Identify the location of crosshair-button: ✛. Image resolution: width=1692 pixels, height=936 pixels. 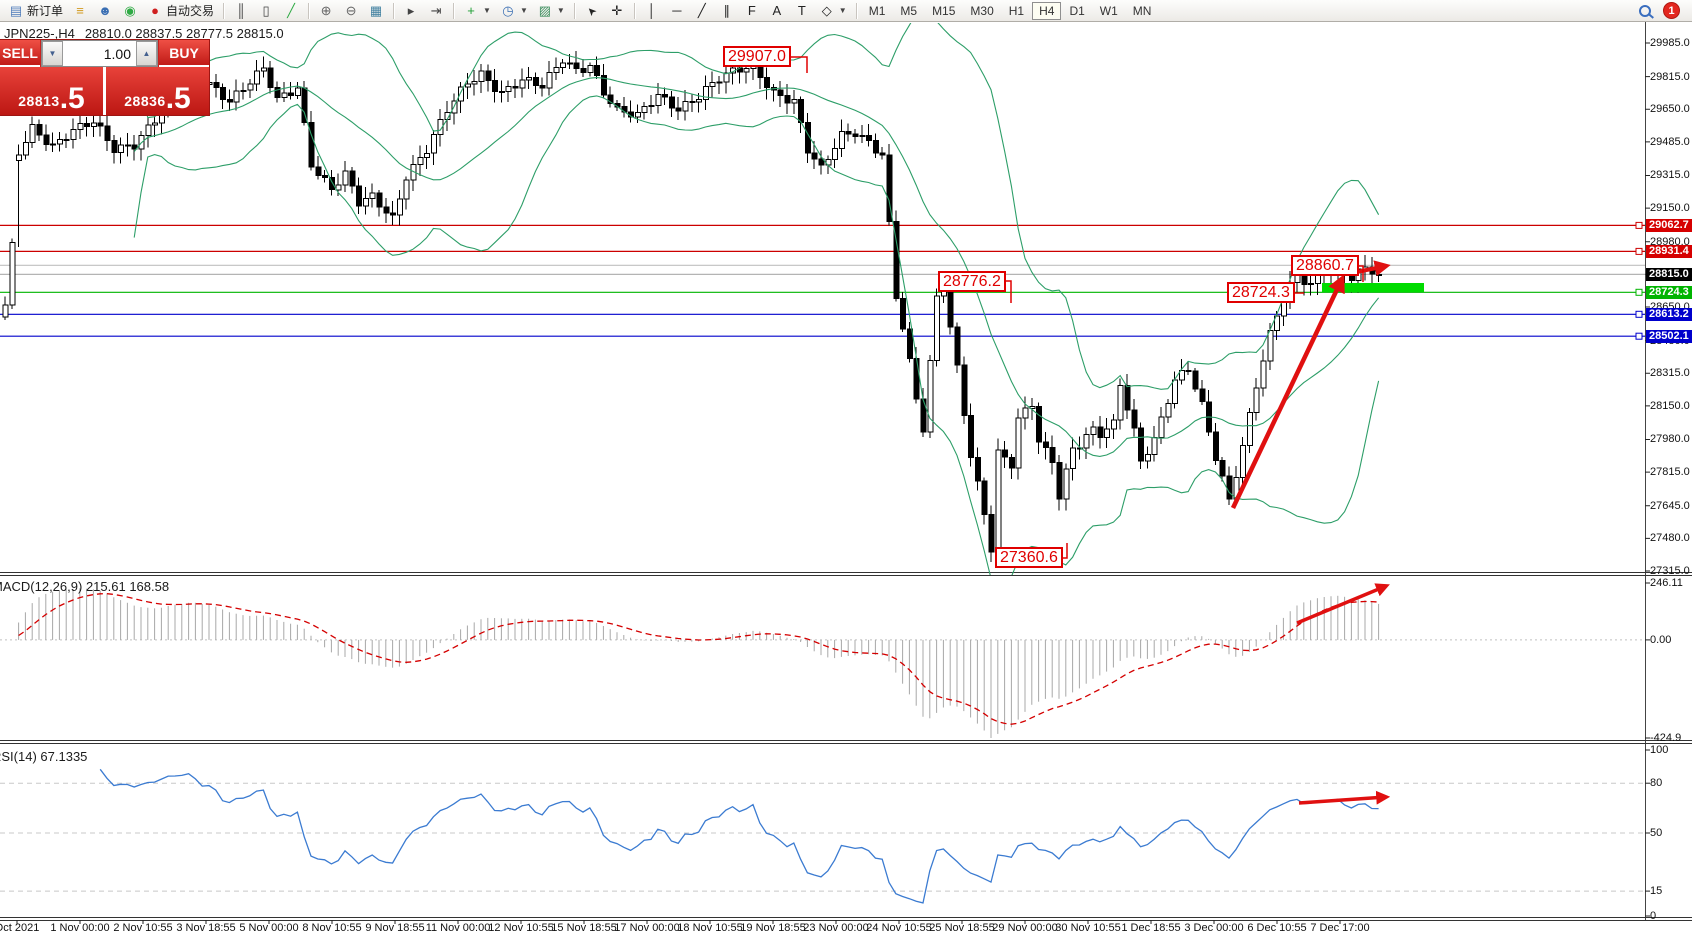
(617, 11).